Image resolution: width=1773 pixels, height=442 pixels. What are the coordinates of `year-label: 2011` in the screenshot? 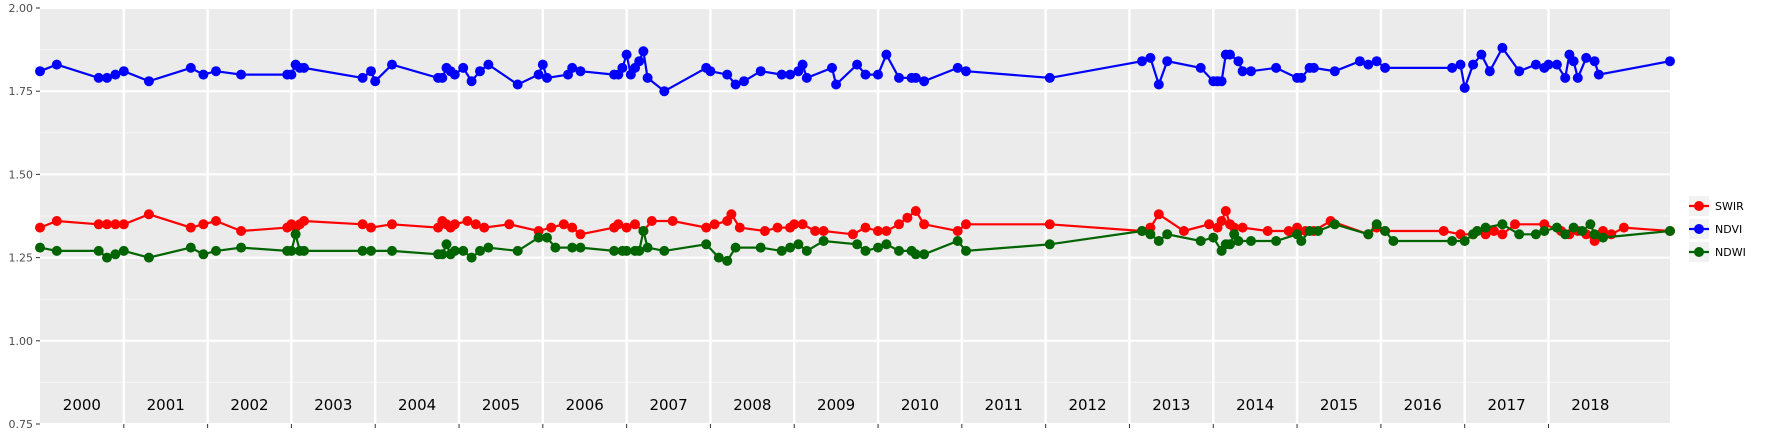 It's located at (1004, 405).